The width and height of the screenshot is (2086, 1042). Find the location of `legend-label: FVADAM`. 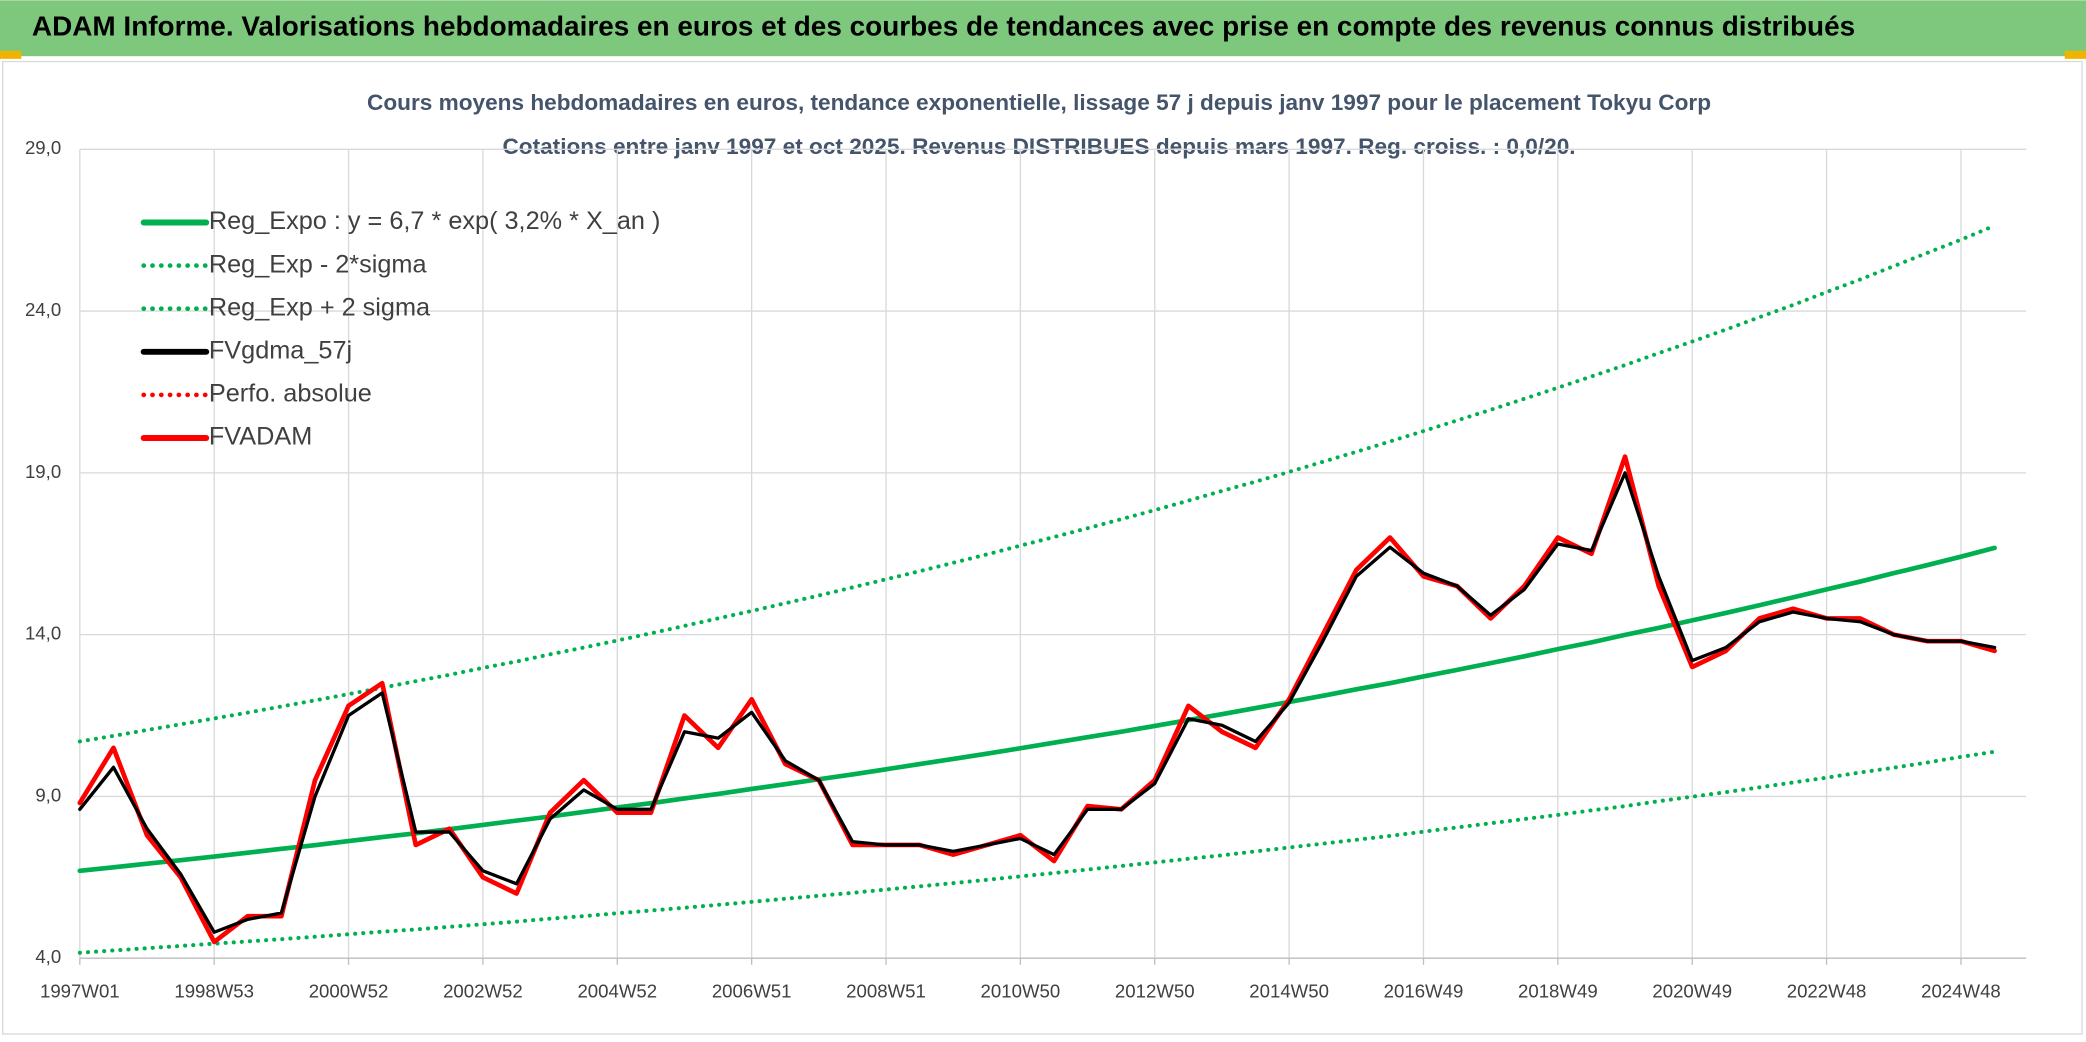

legend-label: FVADAM is located at coordinates (260, 437).